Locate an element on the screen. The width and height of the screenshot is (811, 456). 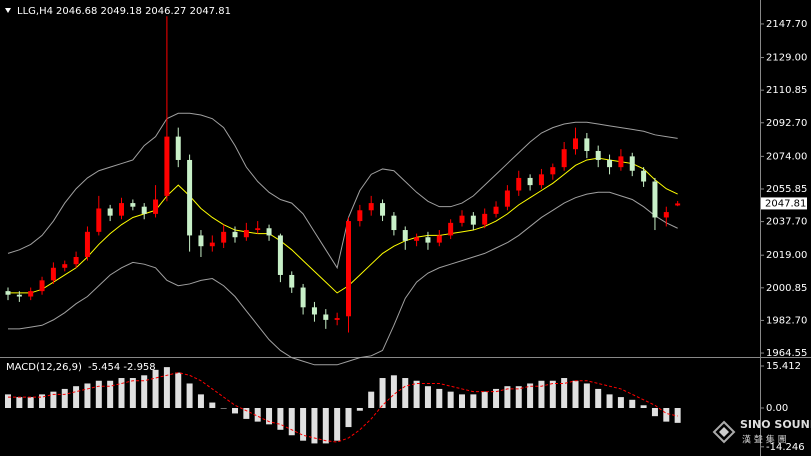
y-tick-label: 1964.55 is located at coordinates (786, 353).